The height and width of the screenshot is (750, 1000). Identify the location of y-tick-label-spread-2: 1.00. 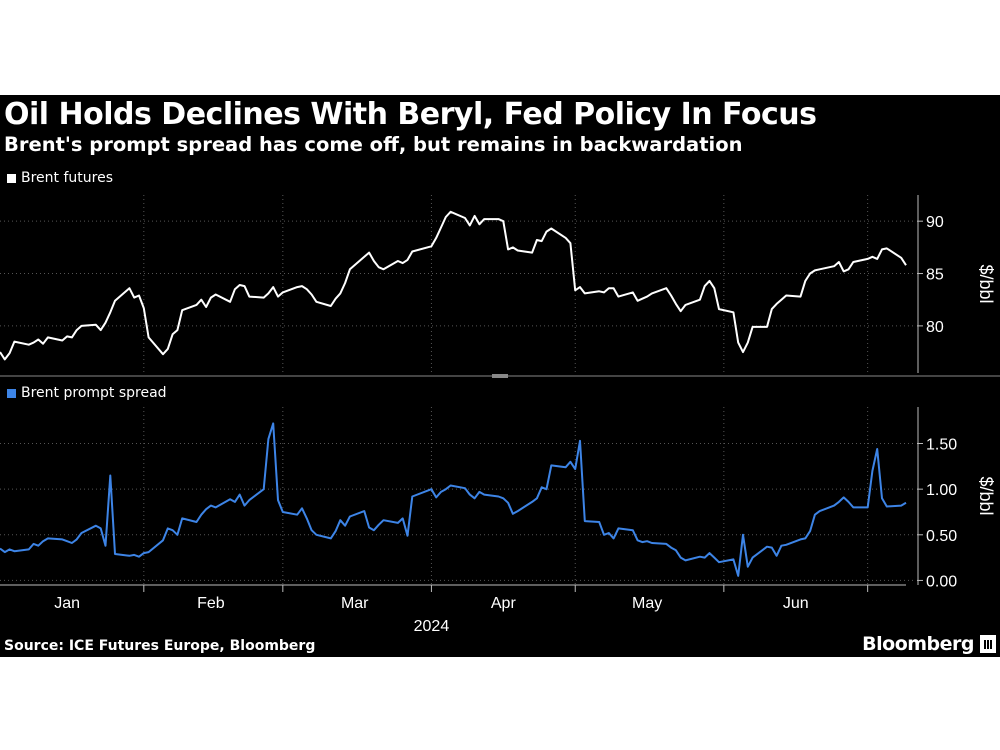
(941, 490).